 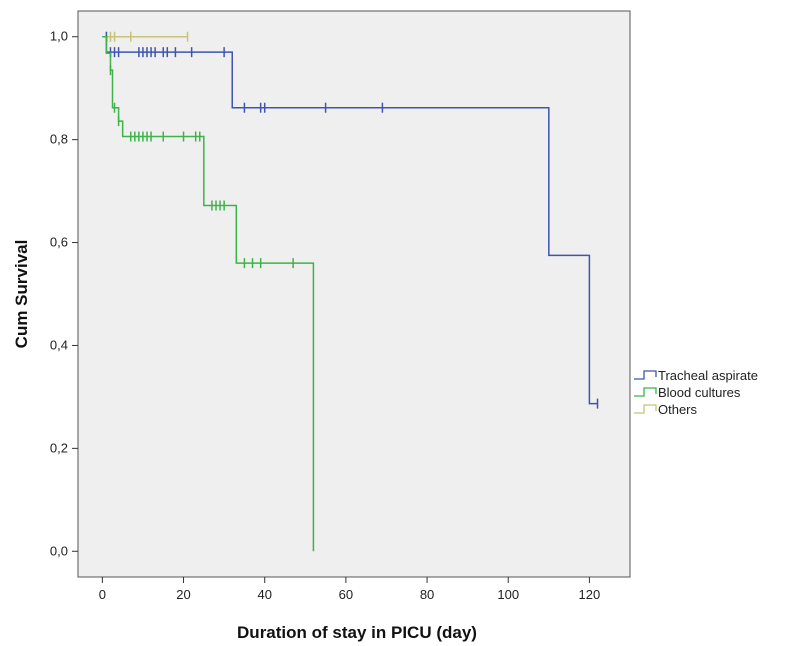 What do you see at coordinates (678, 409) in the screenshot?
I see `legend-label: Others` at bounding box center [678, 409].